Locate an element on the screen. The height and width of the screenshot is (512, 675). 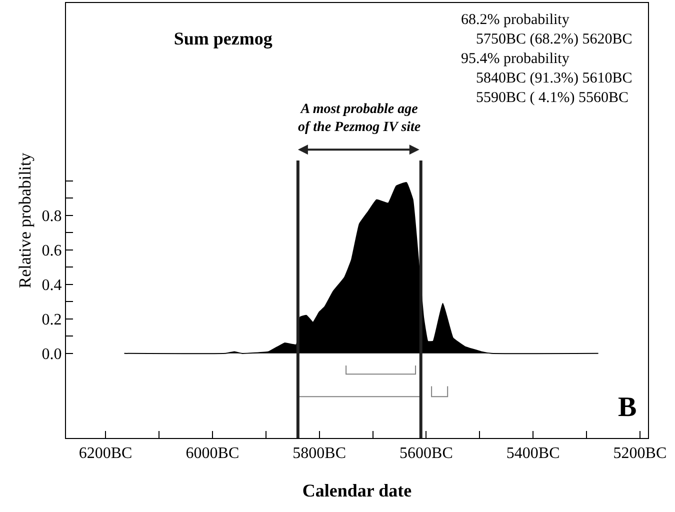
y-tick-label: 0.0 is located at coordinates (52, 355).